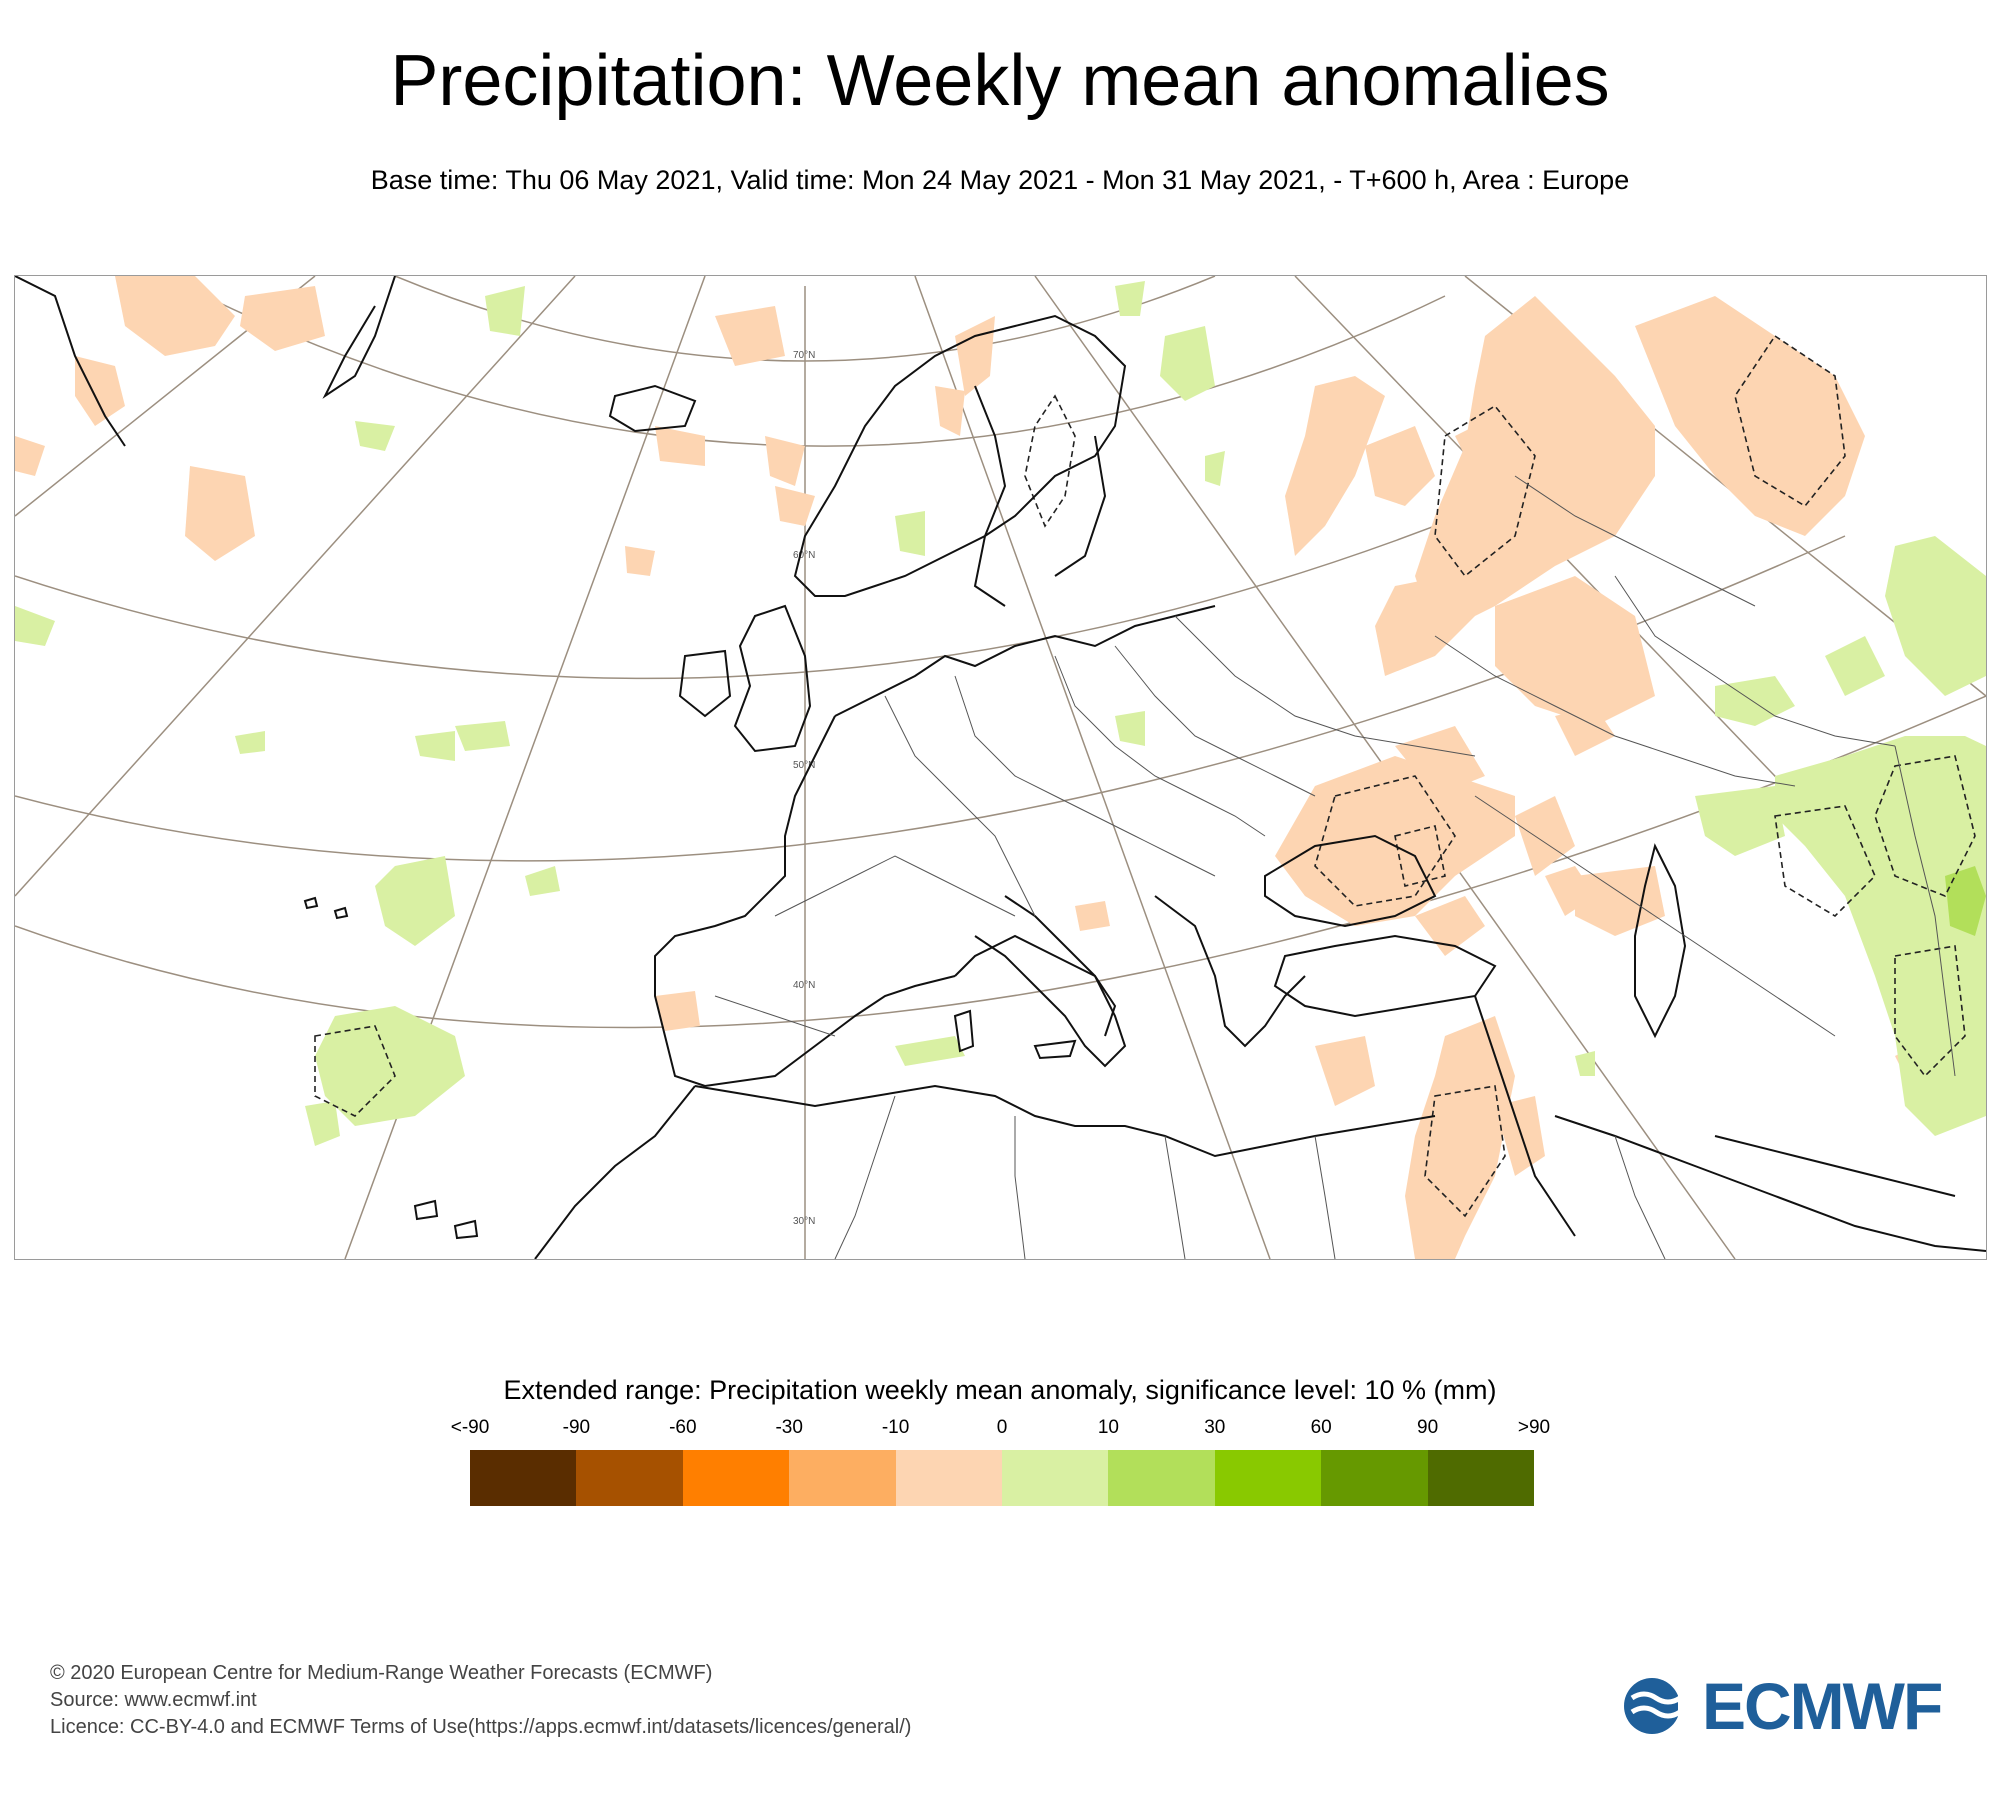 This screenshot has width=2000, height=1800. What do you see at coordinates (804, 555) in the screenshot?
I see `lat-label-60: 60°N` at bounding box center [804, 555].